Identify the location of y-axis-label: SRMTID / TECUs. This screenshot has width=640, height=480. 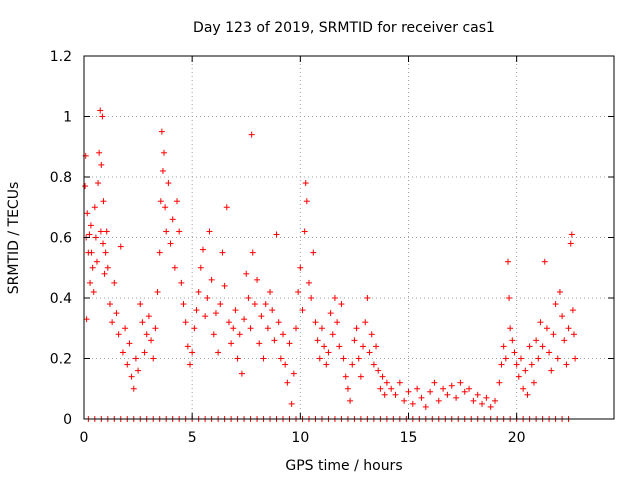
(14, 238).